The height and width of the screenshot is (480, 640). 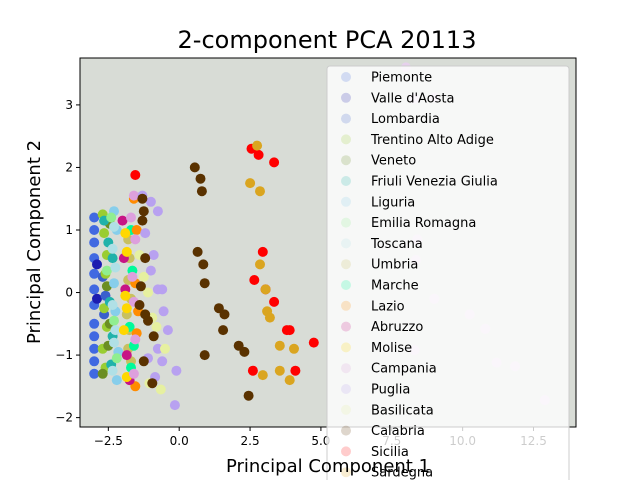 I want to click on y-tick-label: 0, so click(x=69, y=293).